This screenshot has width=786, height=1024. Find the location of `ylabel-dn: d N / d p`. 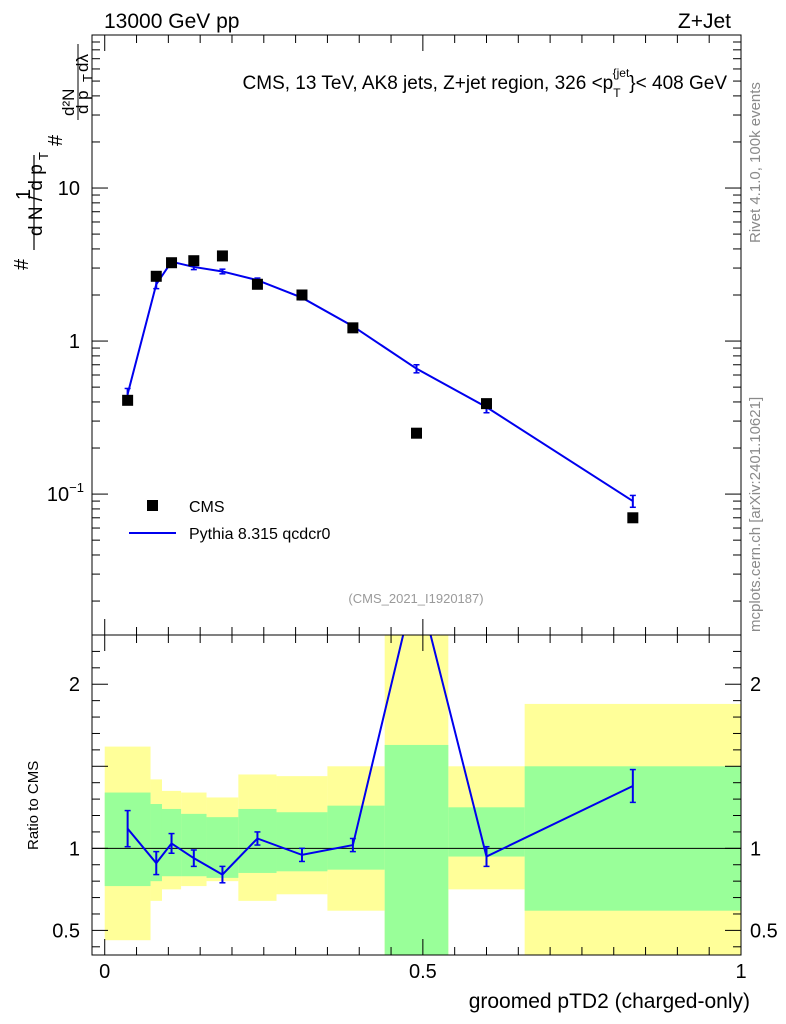

ylabel-dn: d N / d p is located at coordinates (36, 200).